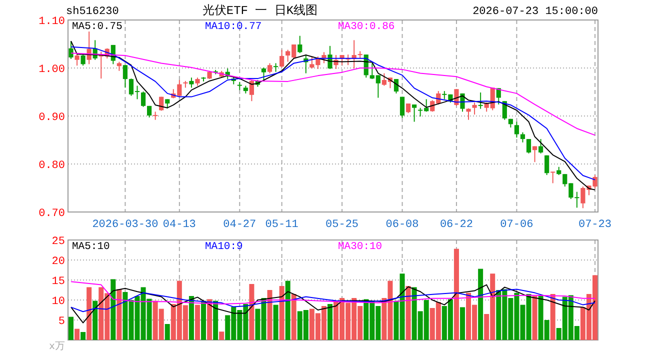  I want to click on x-tick-label: 07-23, so click(595, 225).